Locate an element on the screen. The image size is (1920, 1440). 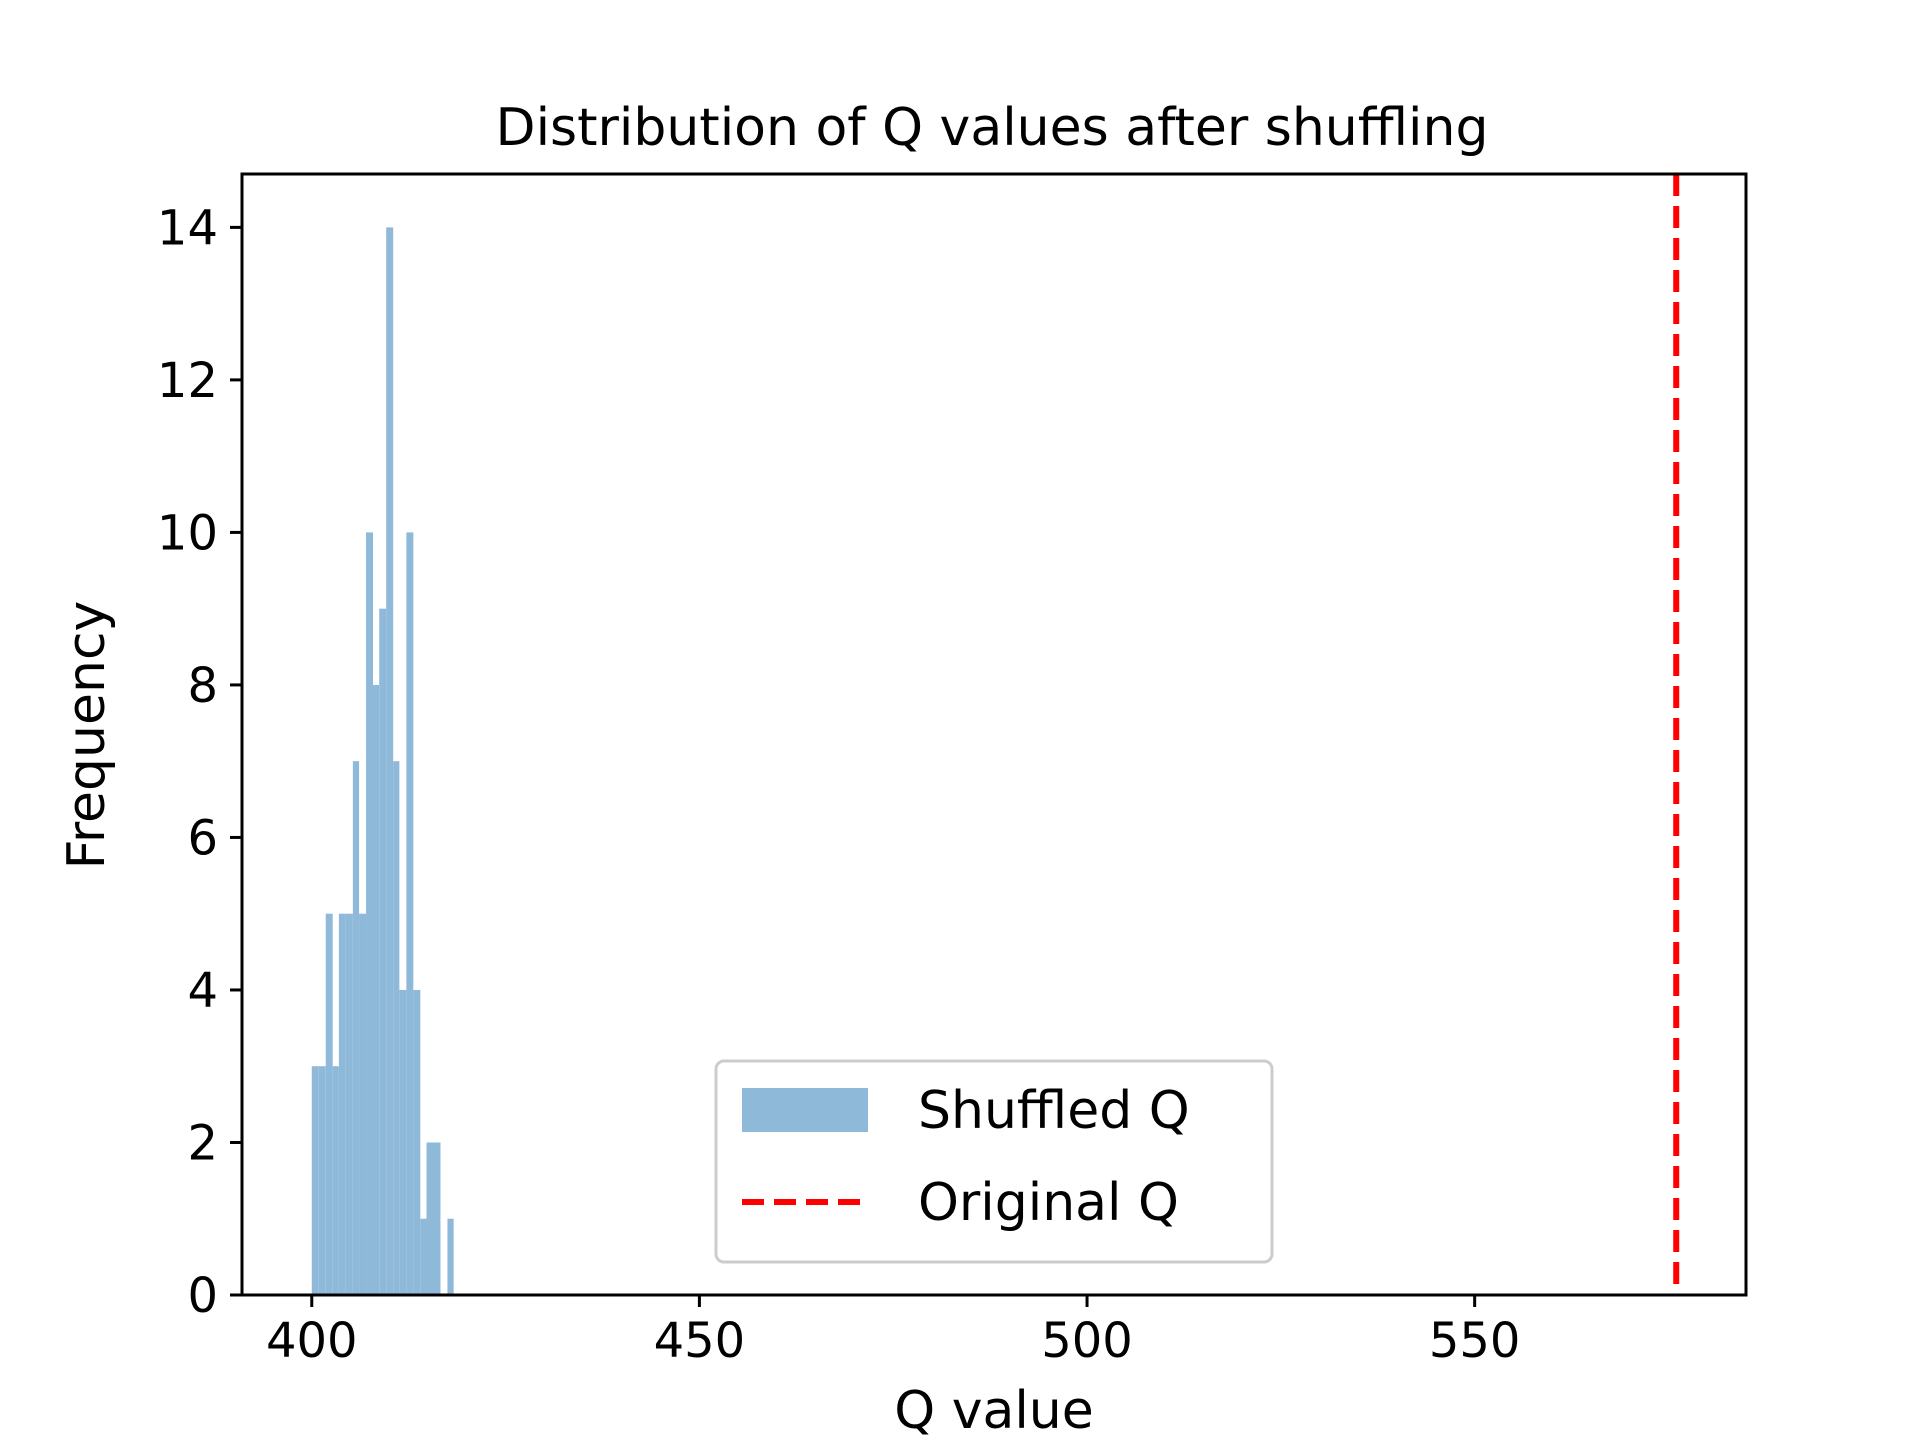
y-tick-label: 2 is located at coordinates (202, 1143).